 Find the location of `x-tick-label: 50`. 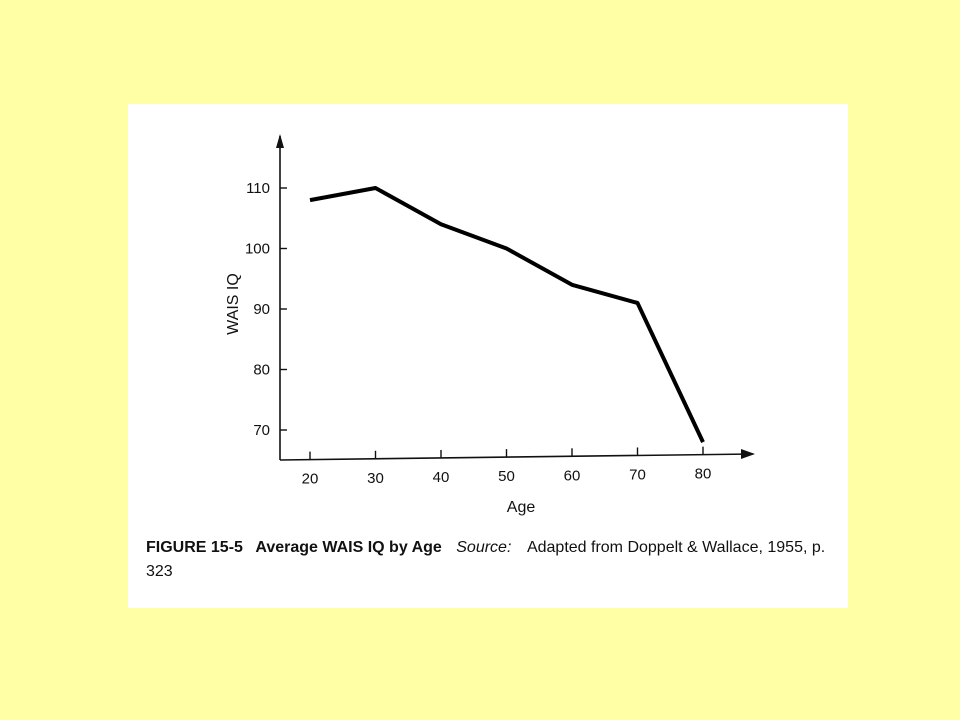

x-tick-label: 50 is located at coordinates (506, 476).